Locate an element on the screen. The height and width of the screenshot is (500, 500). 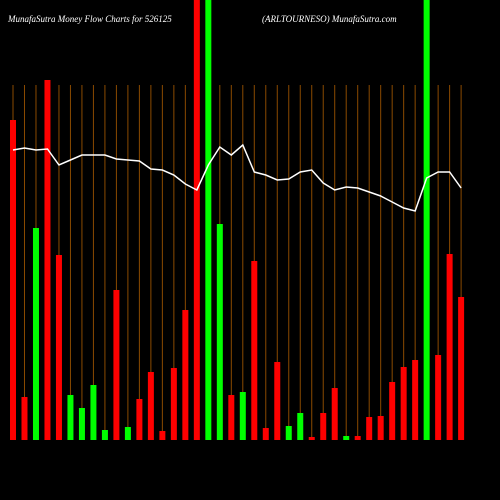
money-flow-line is located at coordinates (237, 177).